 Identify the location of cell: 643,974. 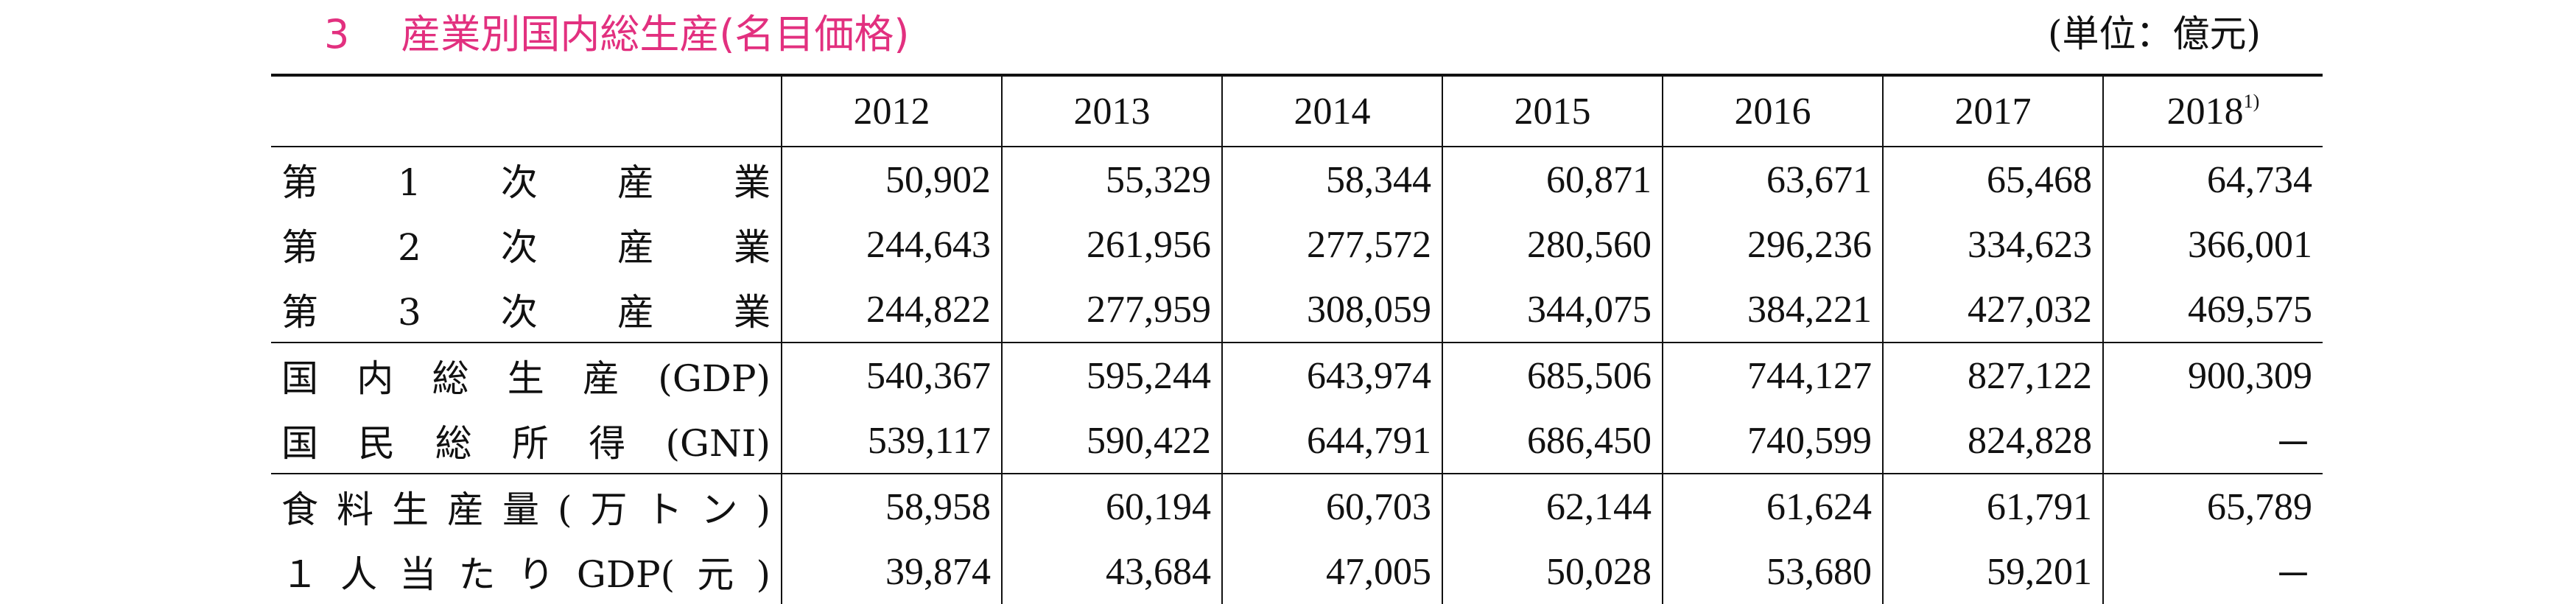
(1331, 375).